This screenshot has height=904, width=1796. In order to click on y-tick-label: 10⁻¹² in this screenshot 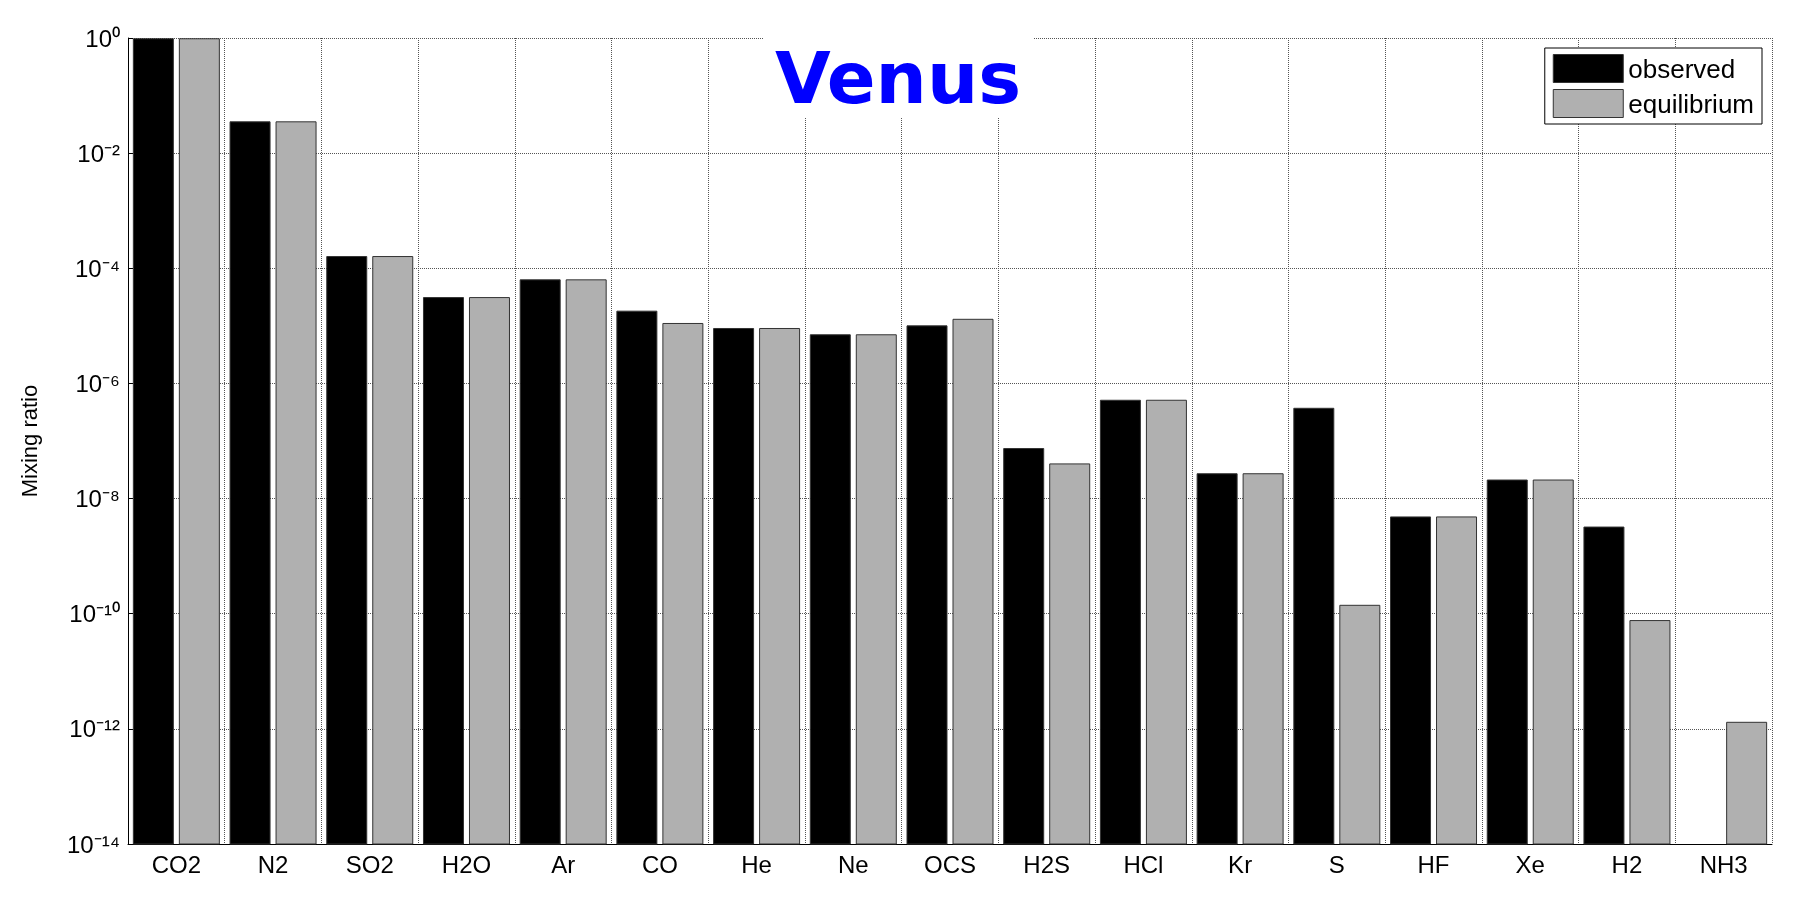, I will do `click(94, 729)`.